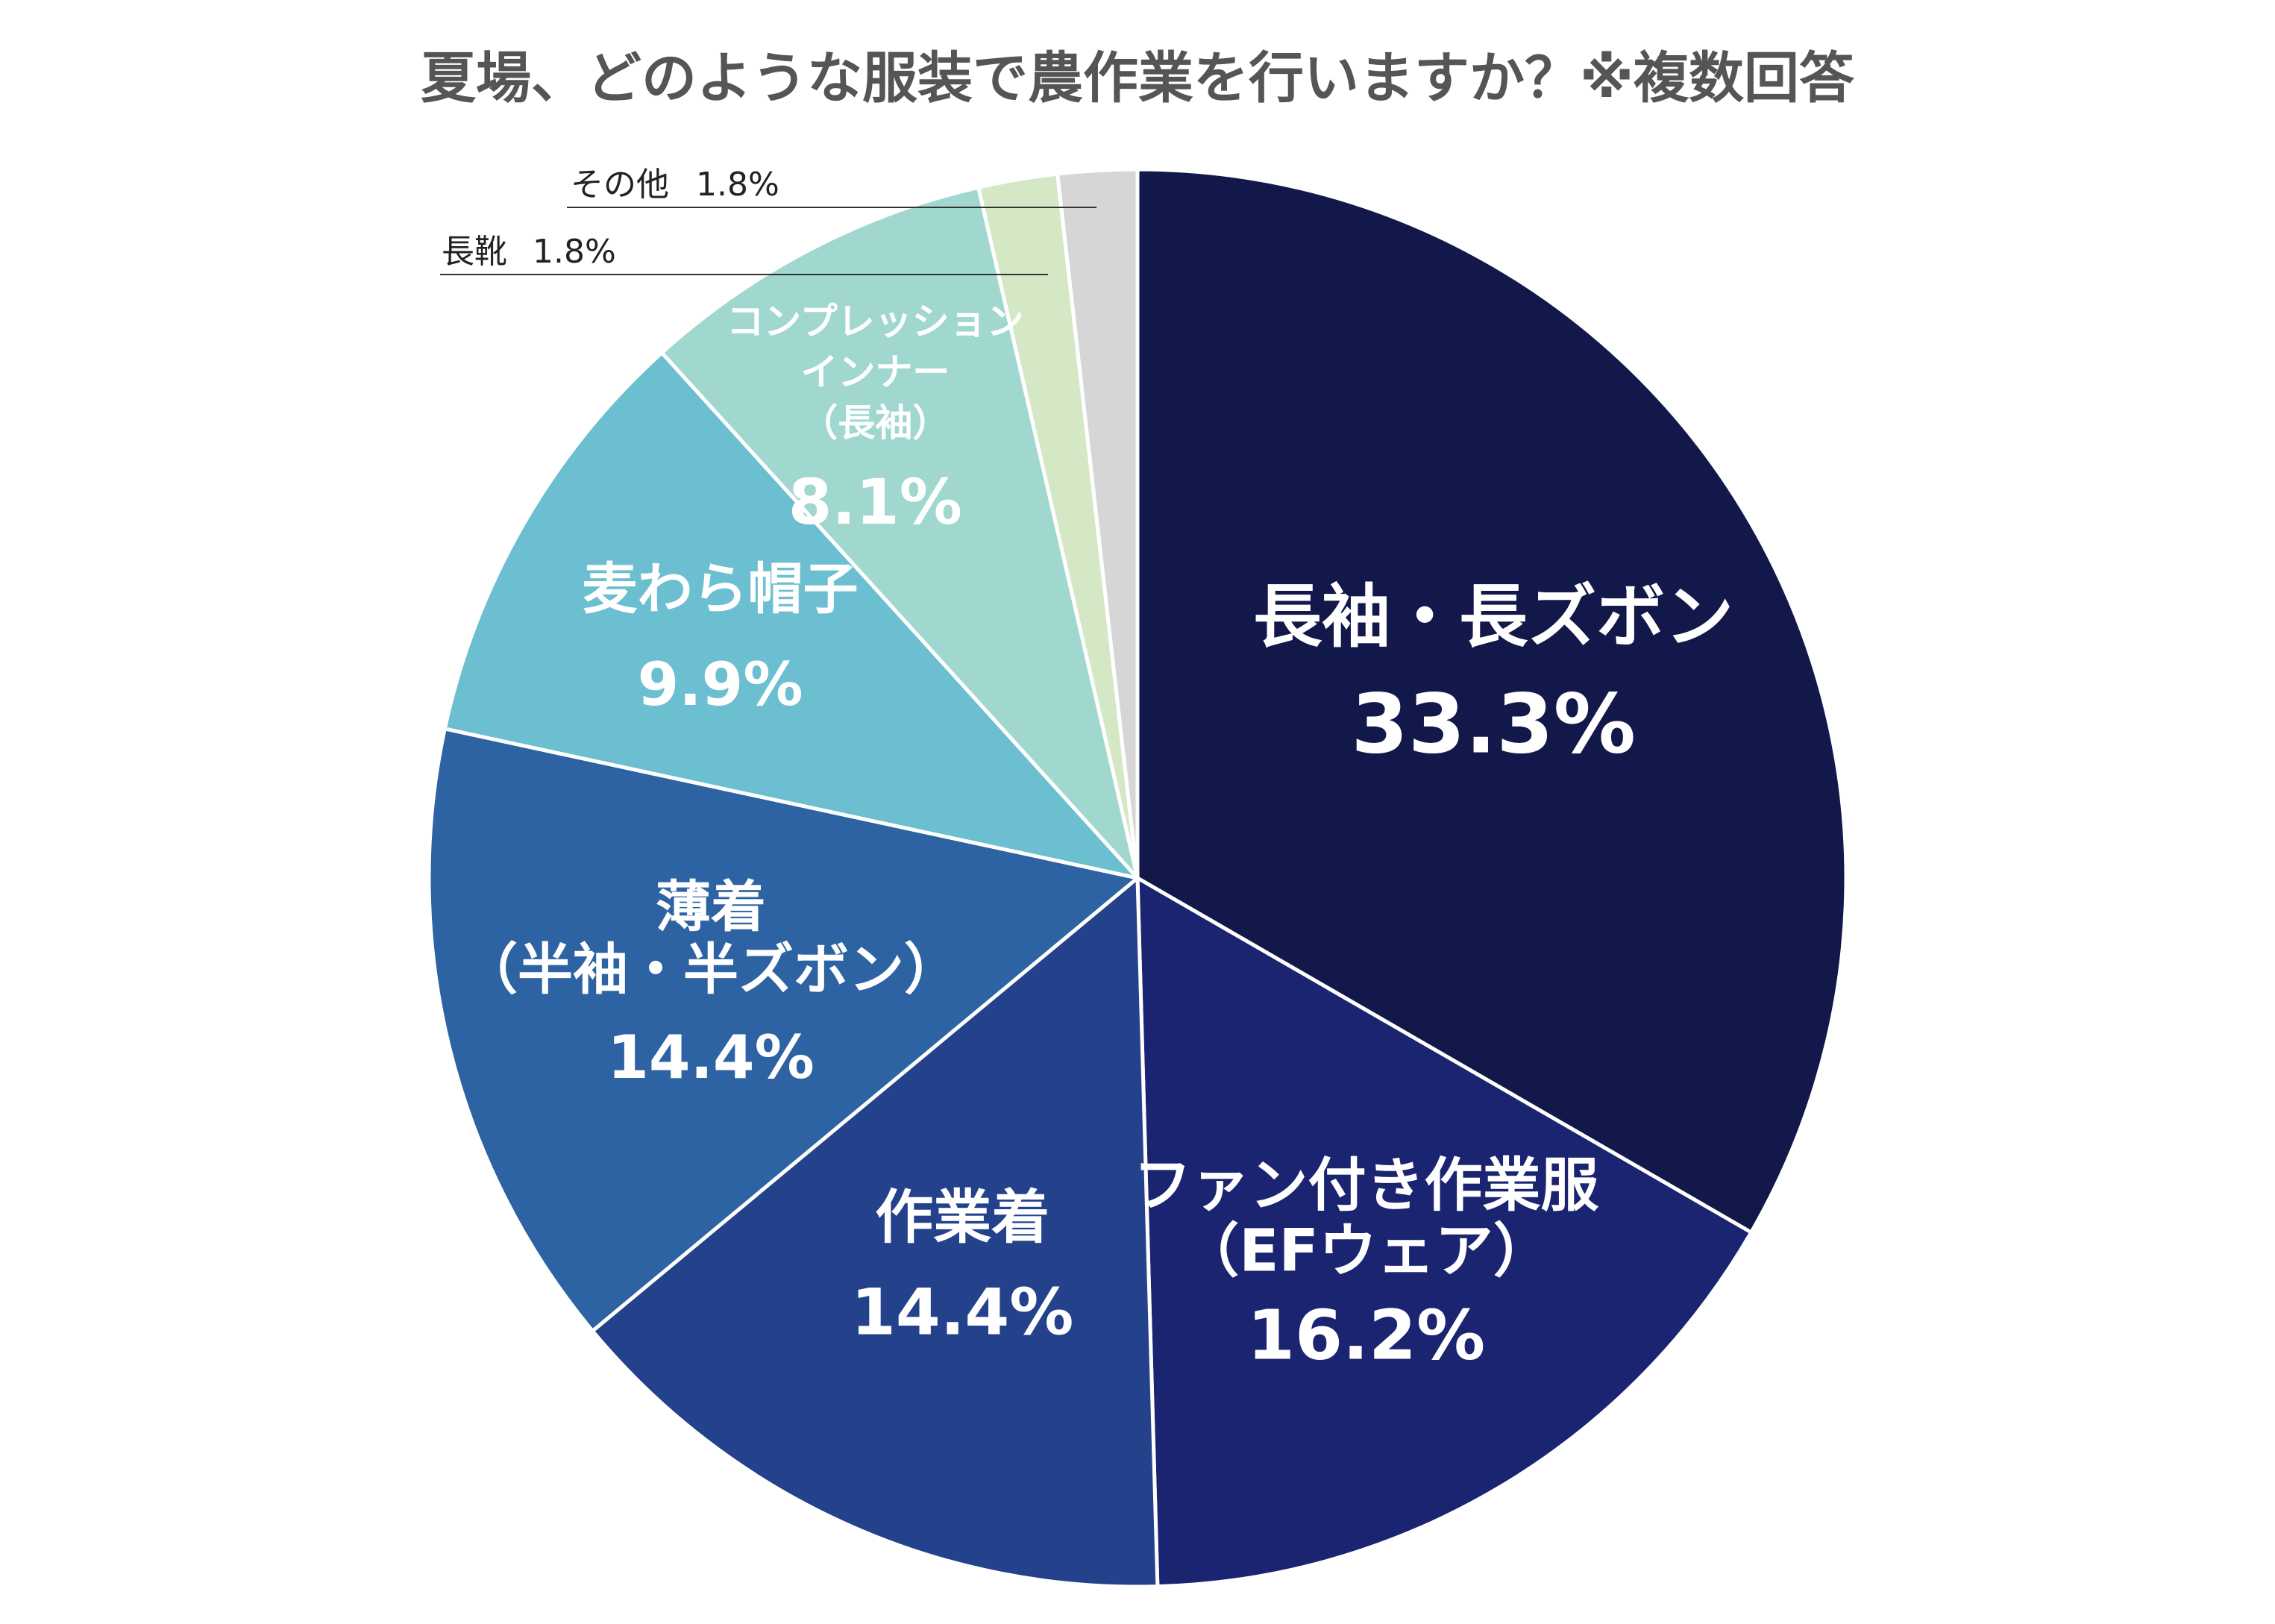 The width and height of the screenshot is (2275, 1624). What do you see at coordinates (710, 970) in the screenshot?
I see `slice-name-label: （半袖・半ズボン）` at bounding box center [710, 970].